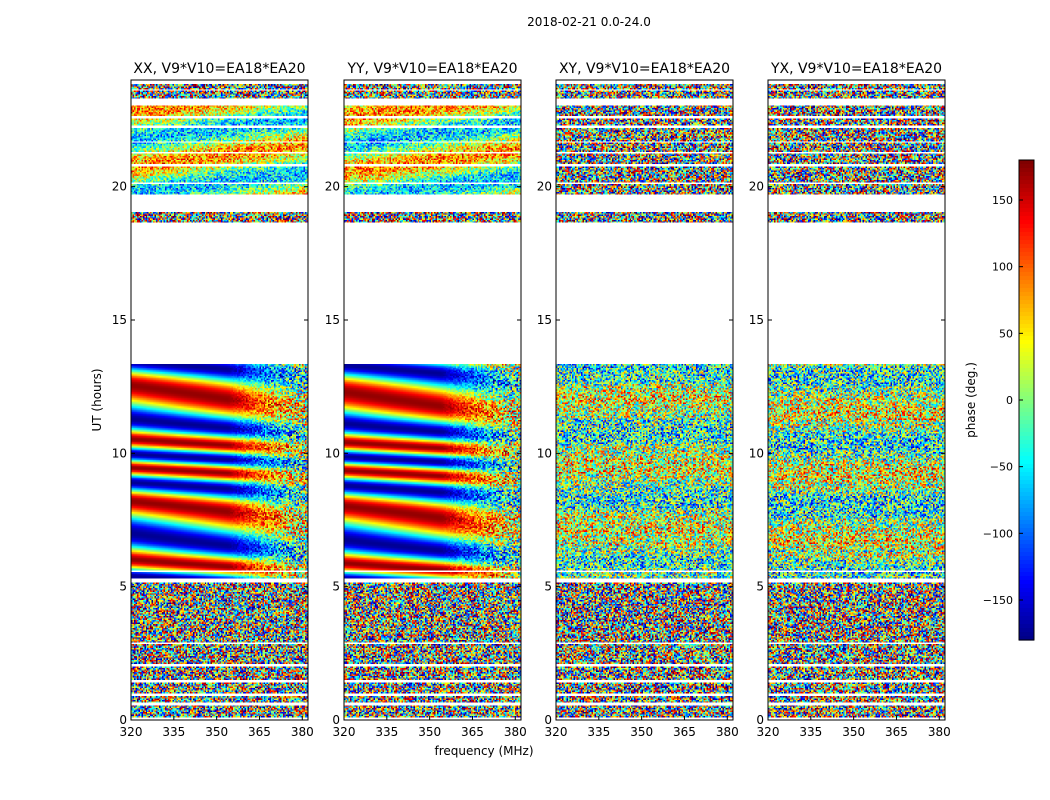  Describe the element at coordinates (1001, 467) in the screenshot. I see `colorbar-tick-label: −50` at that location.